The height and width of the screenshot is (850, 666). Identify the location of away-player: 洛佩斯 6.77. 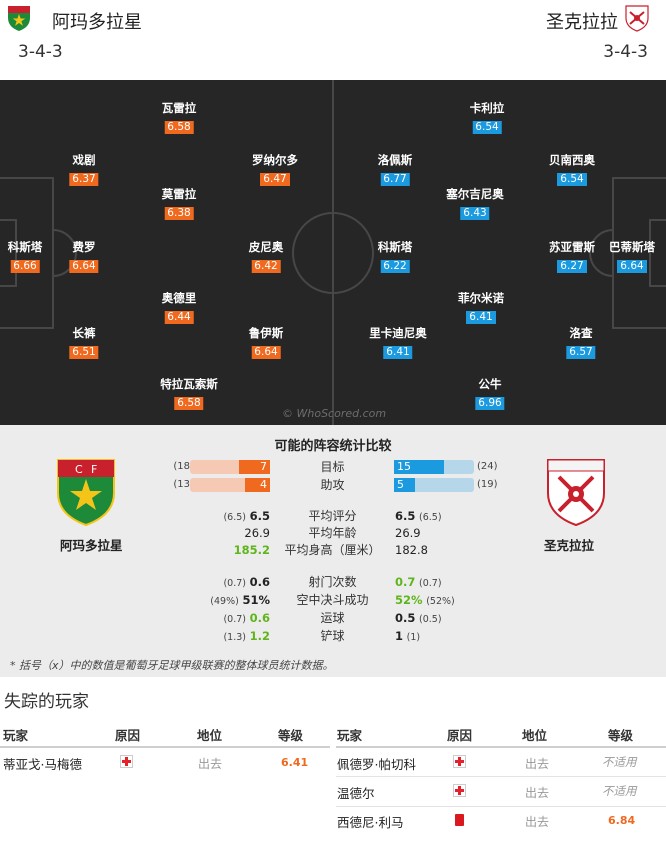
(395, 169).